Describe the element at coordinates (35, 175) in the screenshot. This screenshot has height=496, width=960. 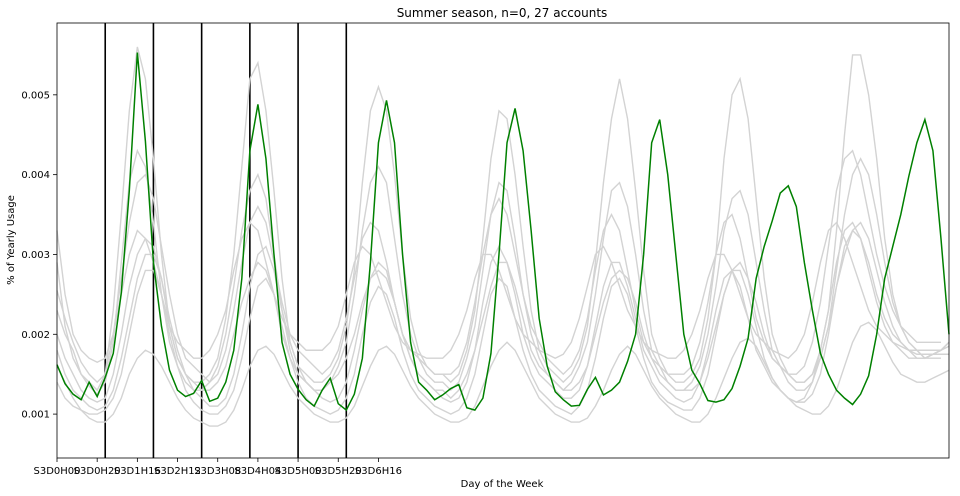
I see `y-tick-label: 0.004` at that location.